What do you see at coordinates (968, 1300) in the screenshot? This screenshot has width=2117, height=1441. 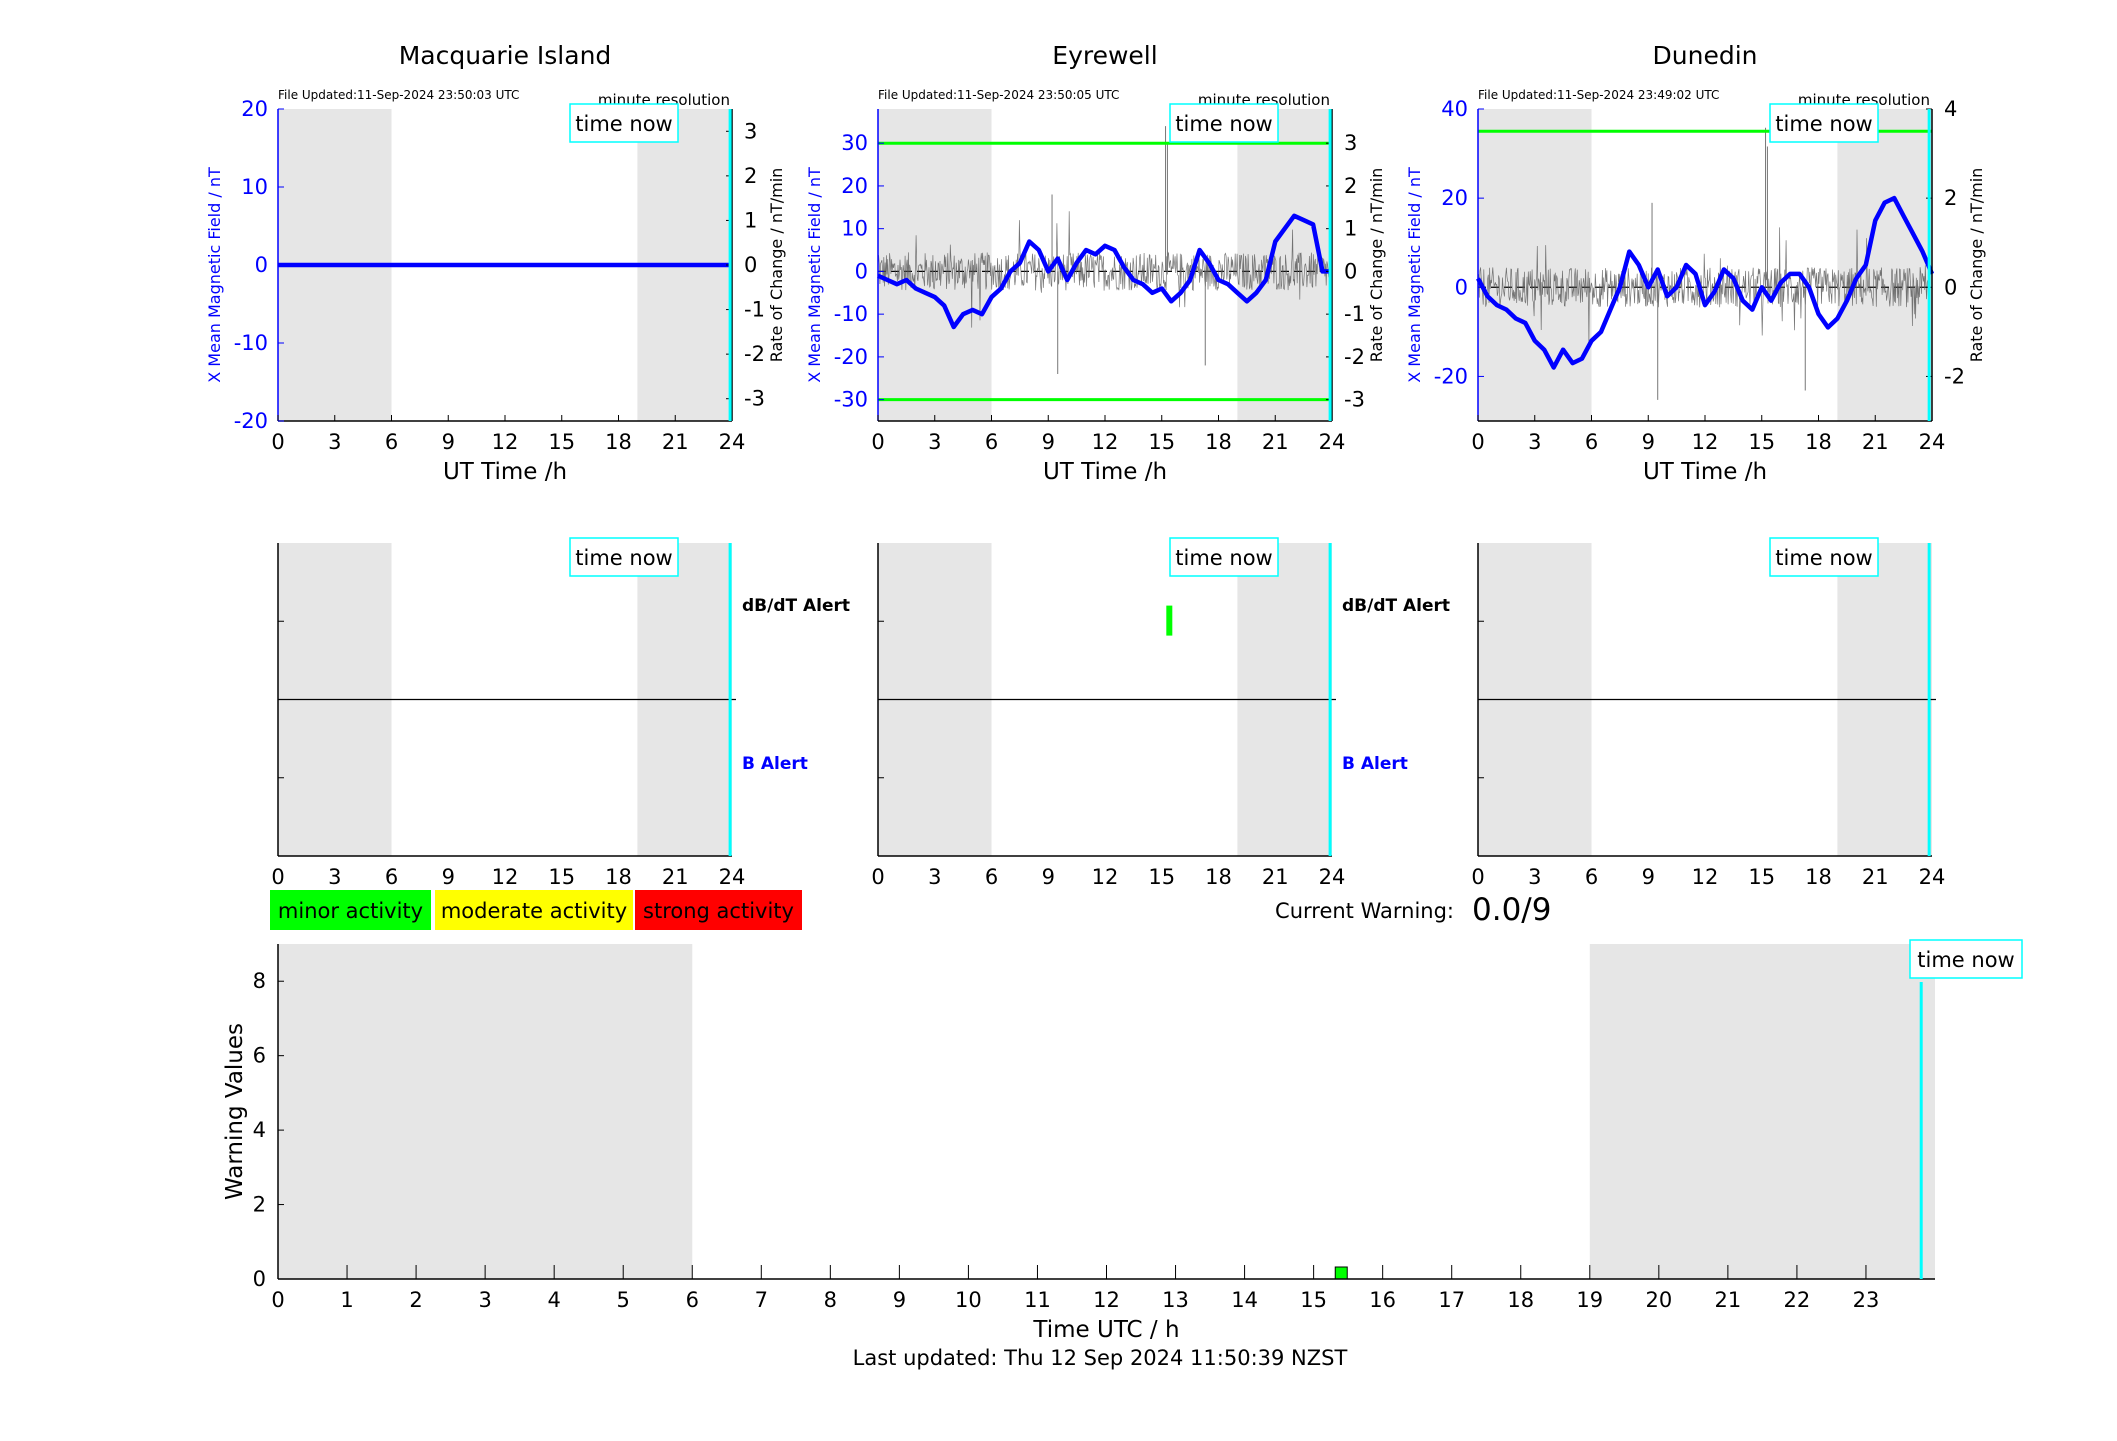 I see `x-tick-label: 10` at bounding box center [968, 1300].